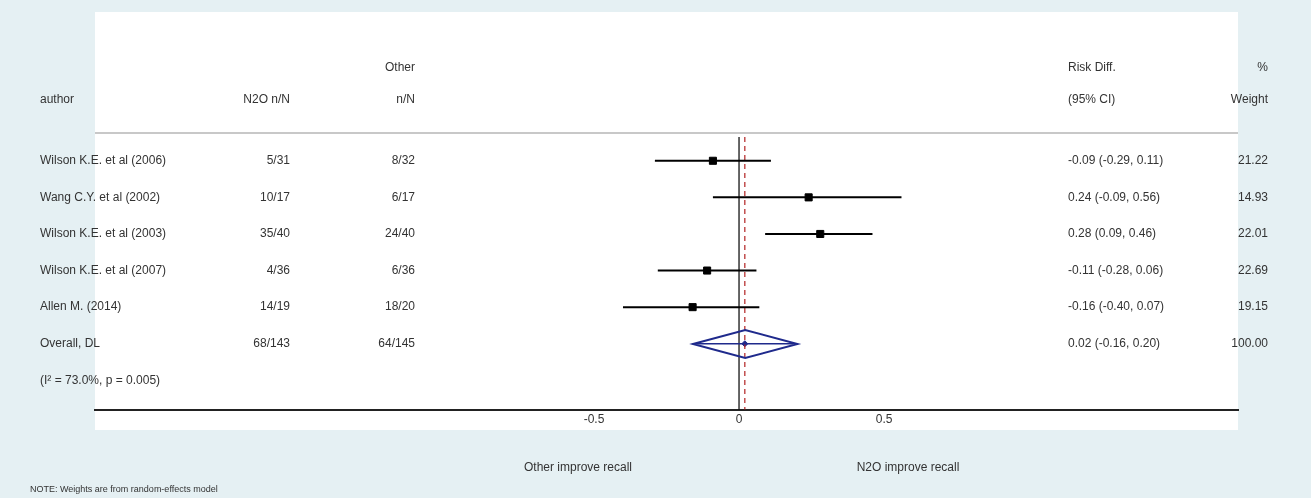  I want to click on annotation: -0.09 (-0.29, 0.11), so click(1116, 160).